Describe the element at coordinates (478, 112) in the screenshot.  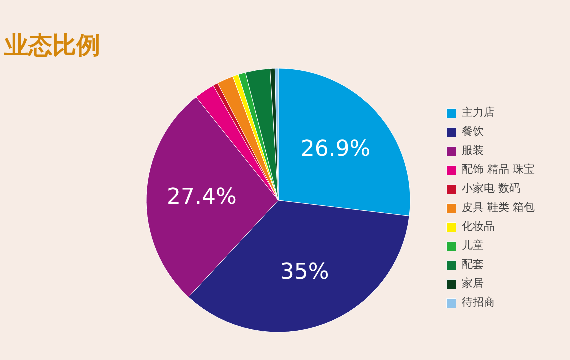
I see `legend-label: 主力店` at that location.